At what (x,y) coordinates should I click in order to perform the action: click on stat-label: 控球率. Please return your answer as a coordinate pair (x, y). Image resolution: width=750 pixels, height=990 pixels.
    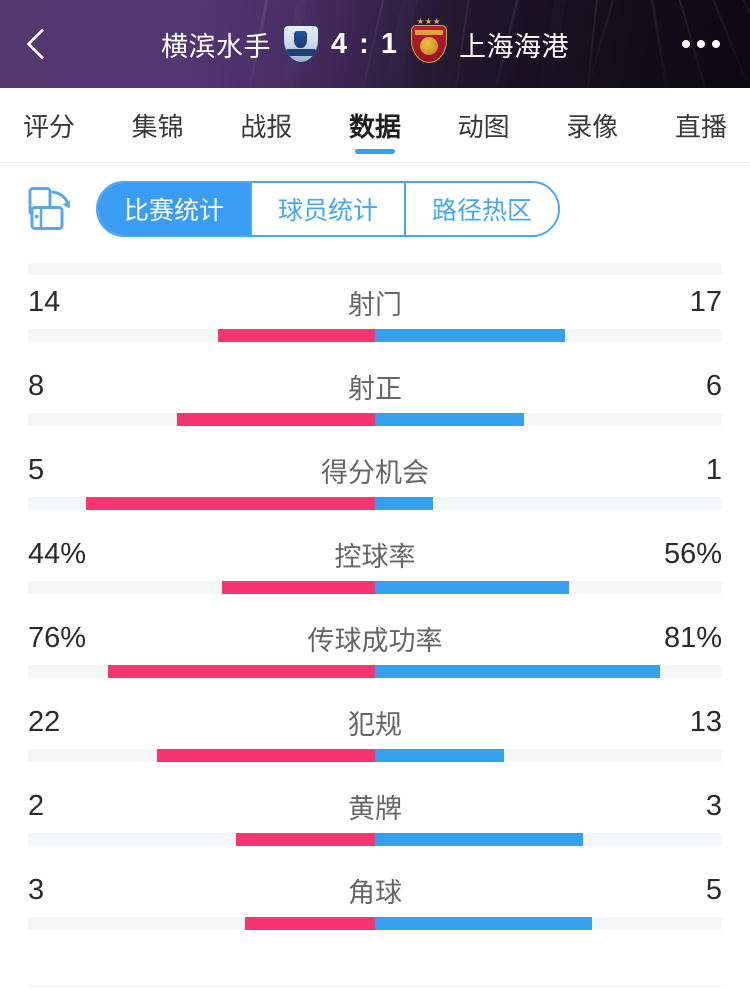
    Looking at the image, I should click on (375, 556).